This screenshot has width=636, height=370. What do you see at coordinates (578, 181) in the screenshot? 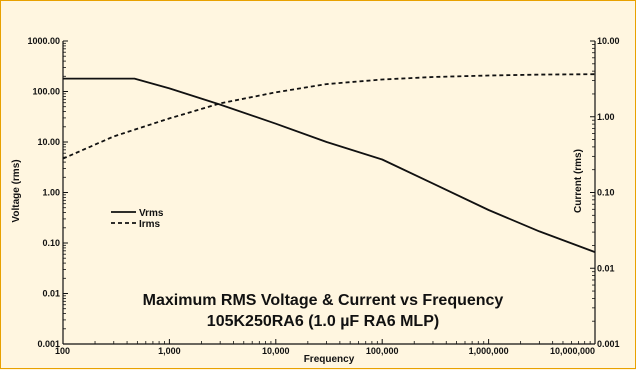
I see `y-axis-right-label: Current (rms)` at bounding box center [578, 181].